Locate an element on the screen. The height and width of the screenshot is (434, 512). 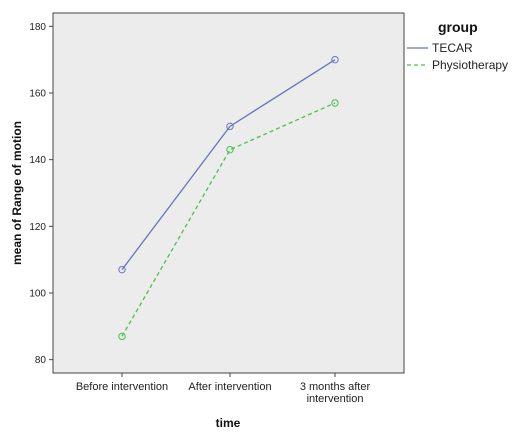
legend-title: group is located at coordinates (458, 27).